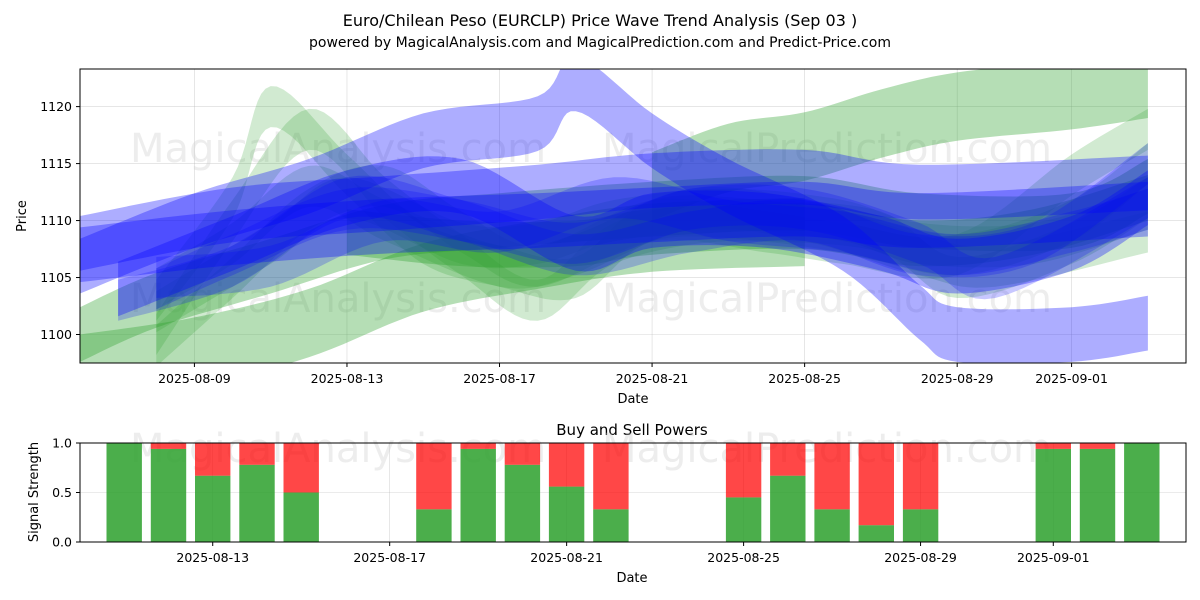 This screenshot has width=1200, height=600. What do you see at coordinates (338, 299) in the screenshot?
I see `watermark-mid-left: MagicalAnalysis.com` at bounding box center [338, 299].